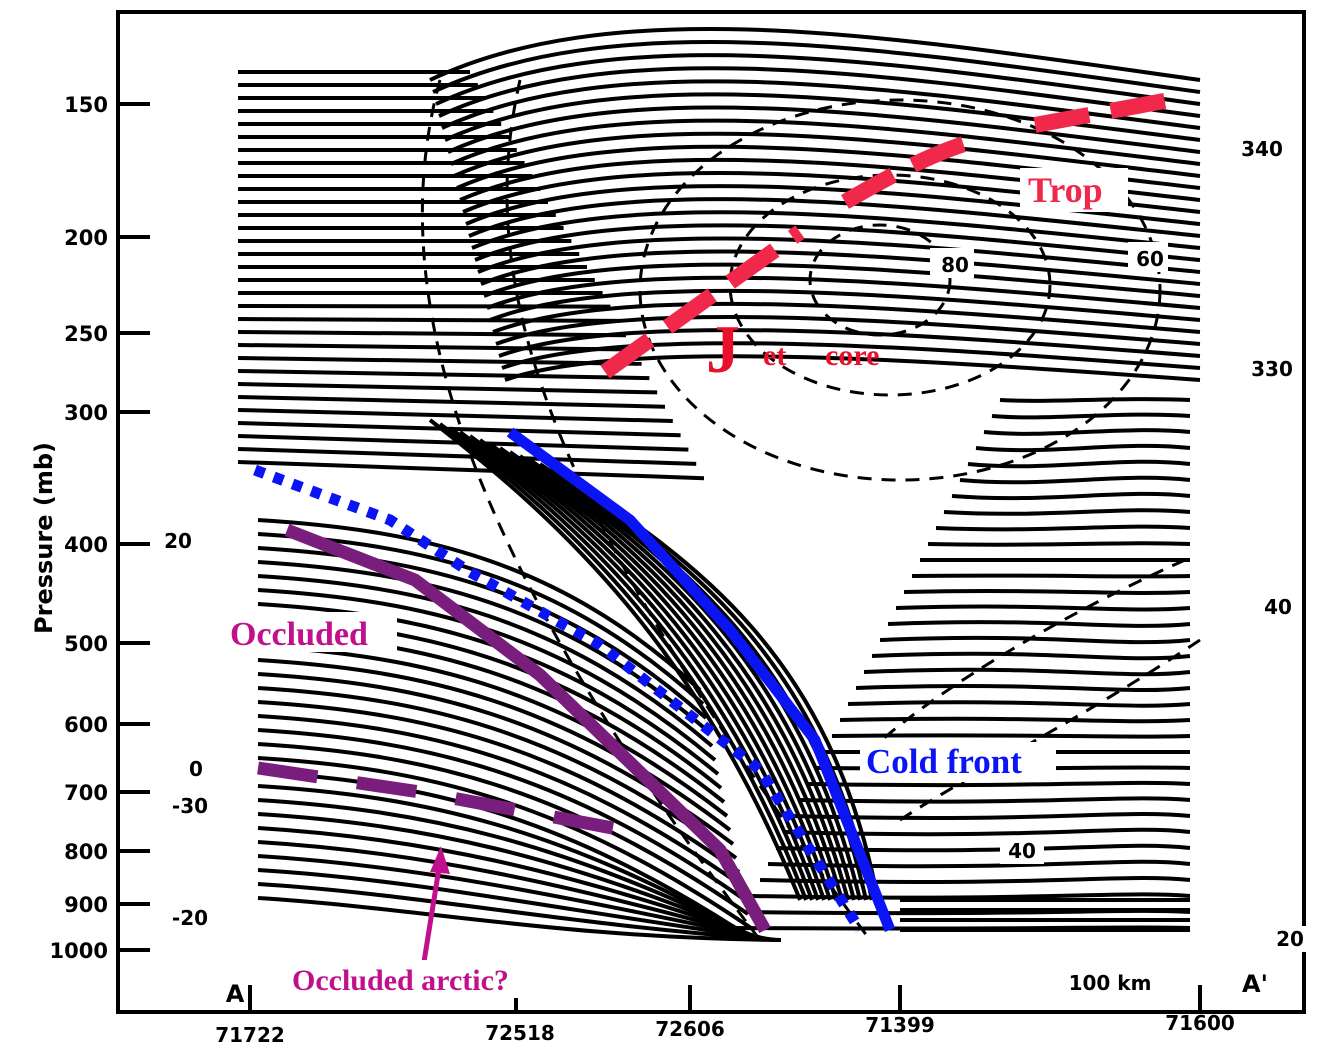 The image size is (1326, 1049). I want to click on ytick-700: 700, so click(86, 793).